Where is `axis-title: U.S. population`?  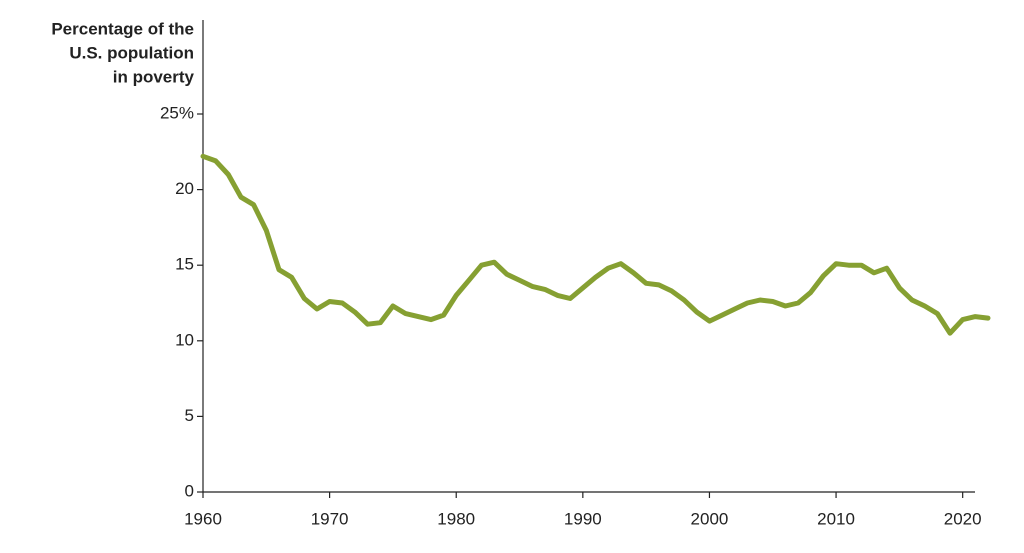
axis-title: U.S. population is located at coordinates (131, 52).